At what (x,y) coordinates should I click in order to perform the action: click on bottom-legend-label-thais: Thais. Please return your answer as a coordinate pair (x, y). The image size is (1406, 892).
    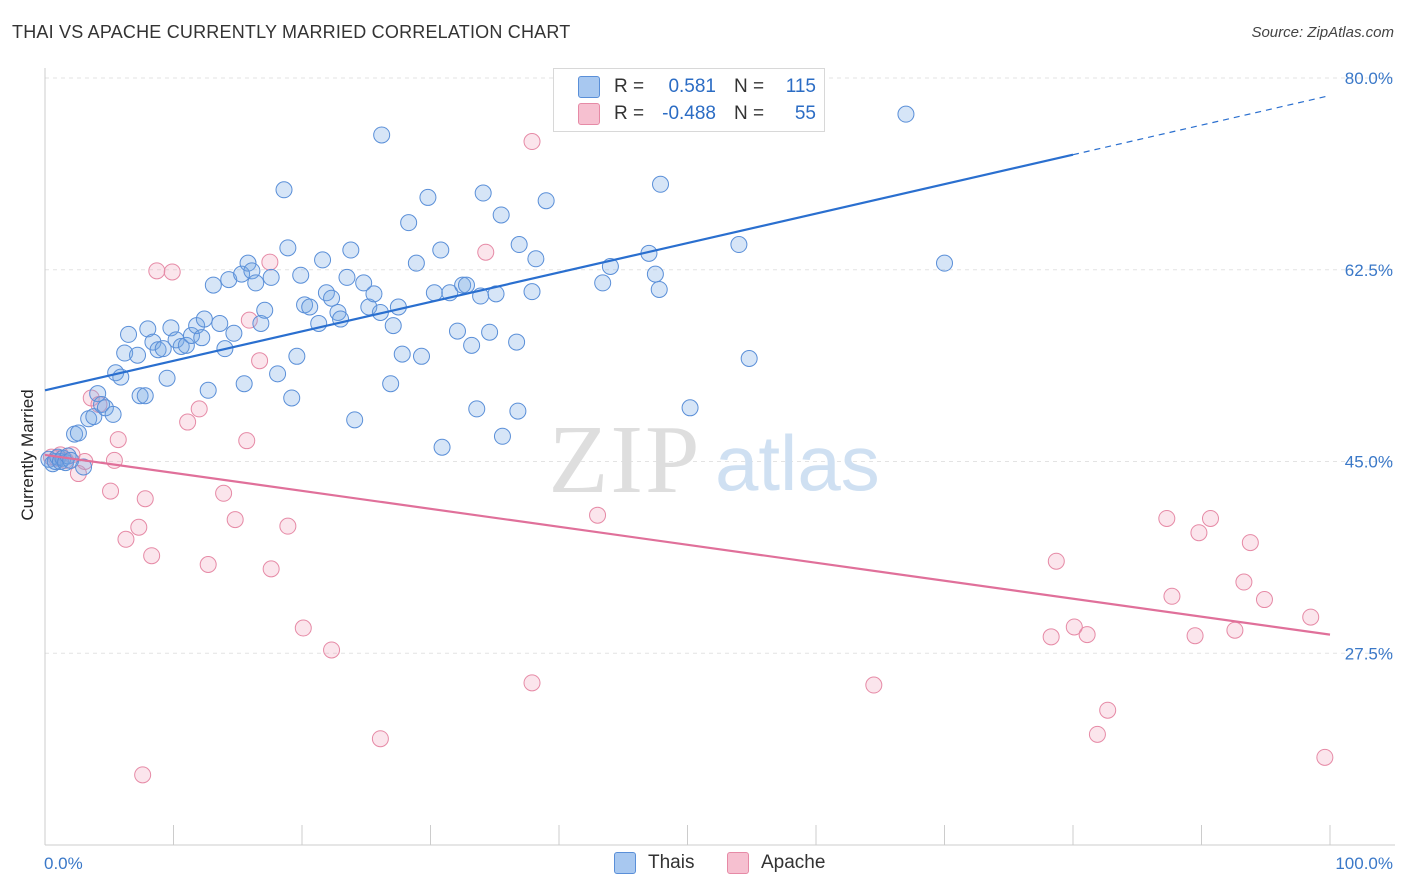
    Looking at the image, I should click on (671, 862).